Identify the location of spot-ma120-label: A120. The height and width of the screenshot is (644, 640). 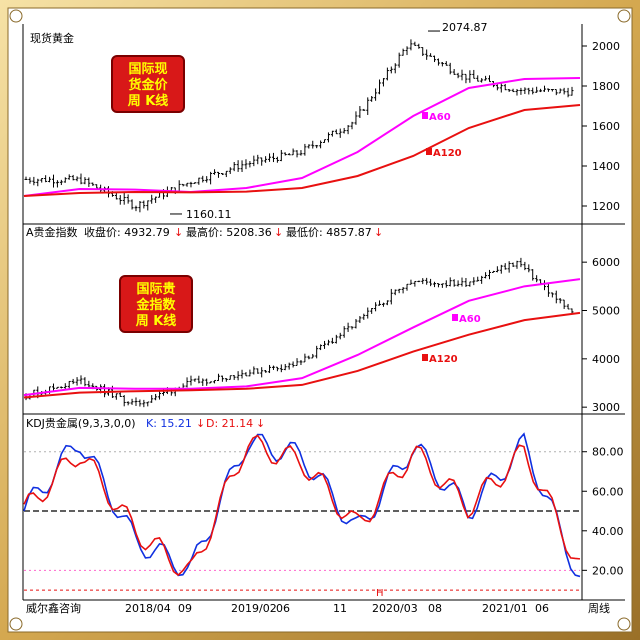
(447, 153).